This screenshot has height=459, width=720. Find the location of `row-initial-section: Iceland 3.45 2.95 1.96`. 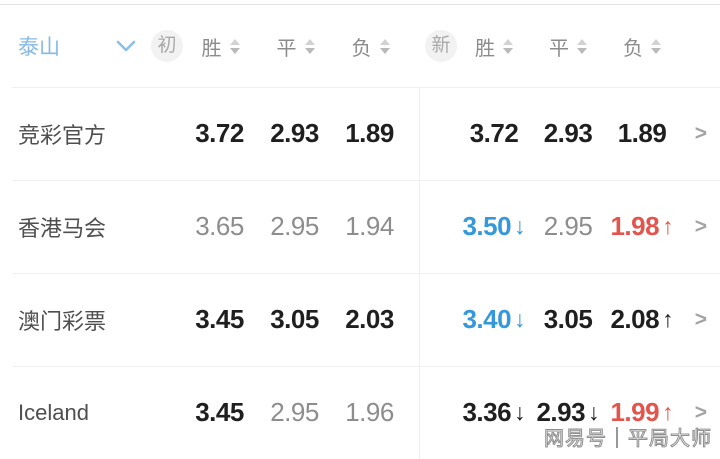

row-initial-section: Iceland 3.45 2.95 1.96 is located at coordinates (210, 412).